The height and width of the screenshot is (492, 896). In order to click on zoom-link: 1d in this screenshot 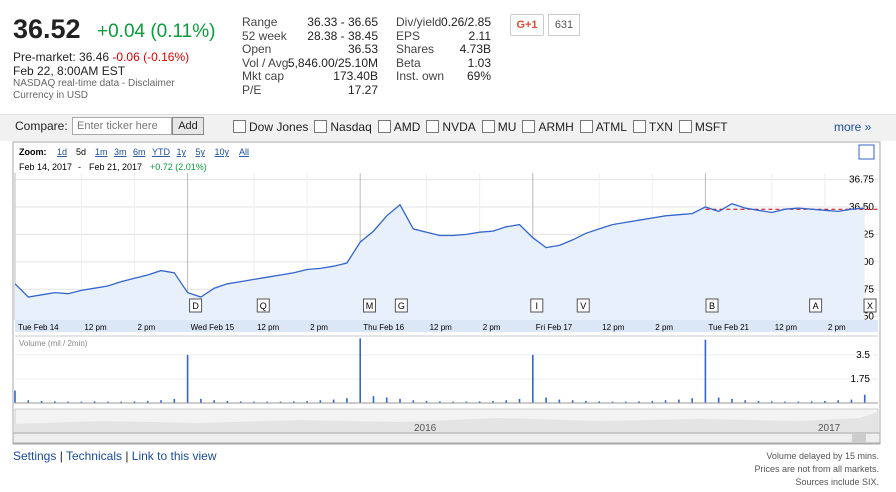, I will do `click(62, 152)`.